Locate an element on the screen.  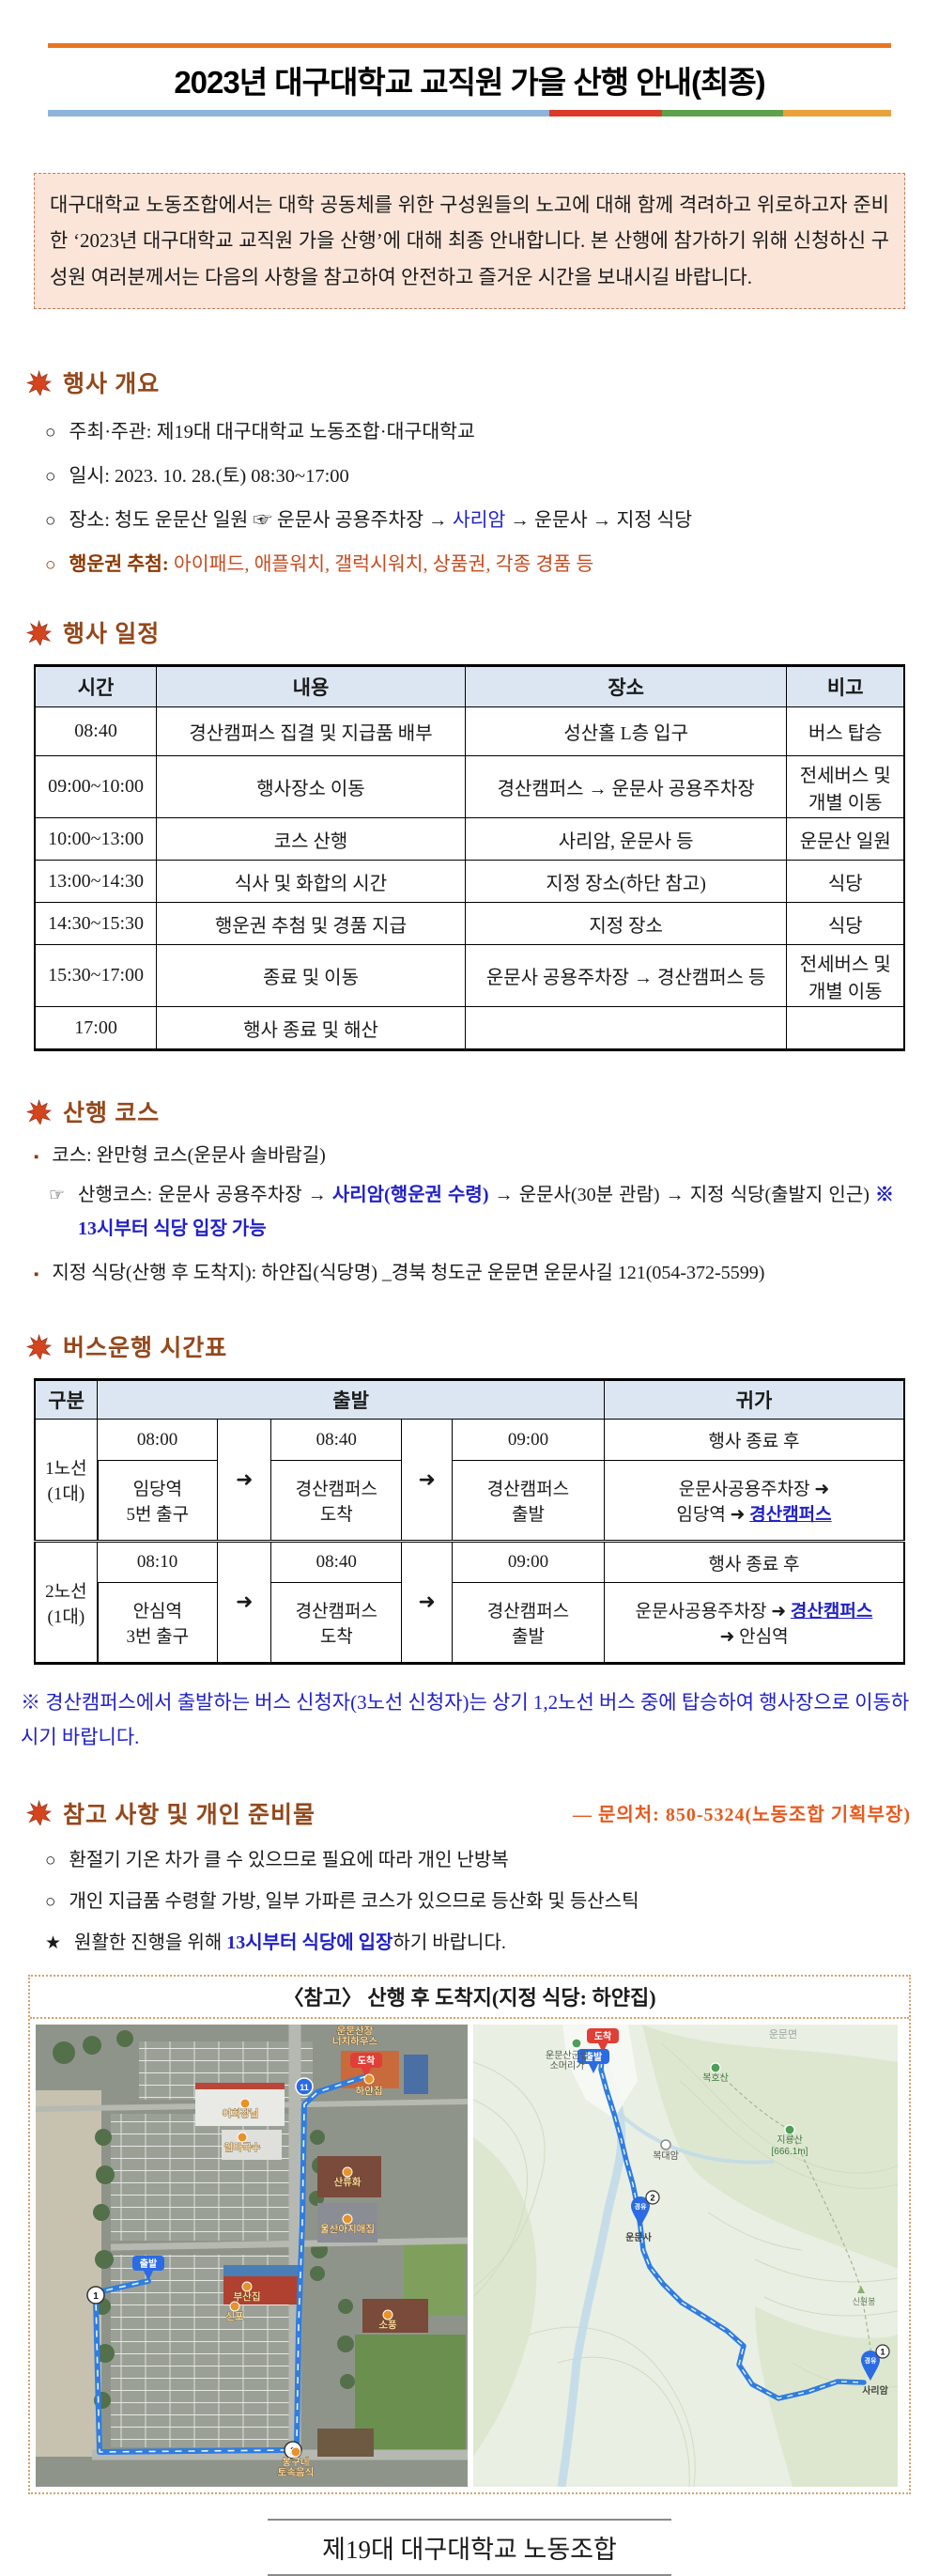
place-line1: 안심역 is located at coordinates (157, 1612).